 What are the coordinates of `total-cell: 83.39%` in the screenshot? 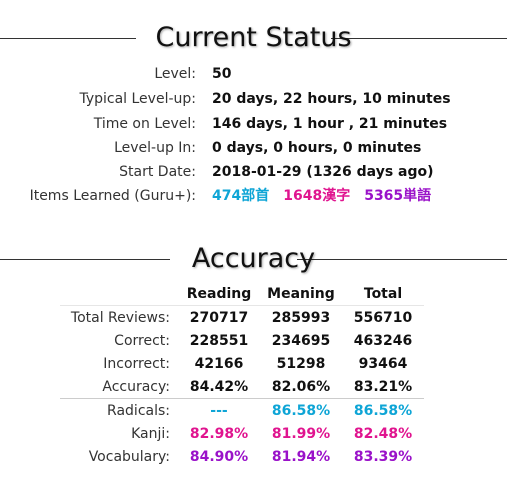 It's located at (383, 456).